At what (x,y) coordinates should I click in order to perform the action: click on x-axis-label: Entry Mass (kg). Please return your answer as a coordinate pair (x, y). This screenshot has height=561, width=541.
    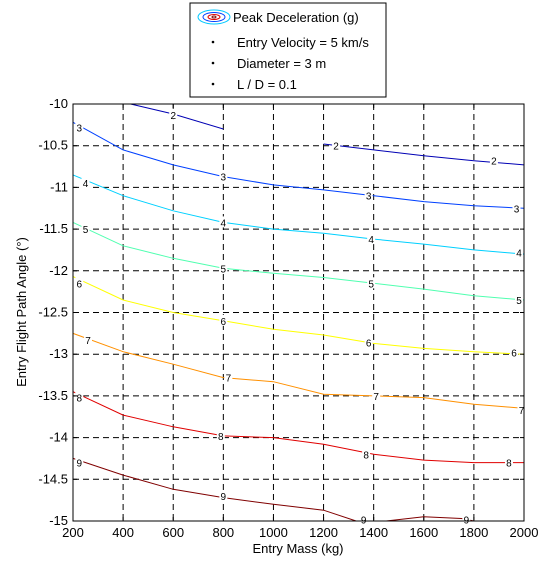
    Looking at the image, I should click on (297, 548).